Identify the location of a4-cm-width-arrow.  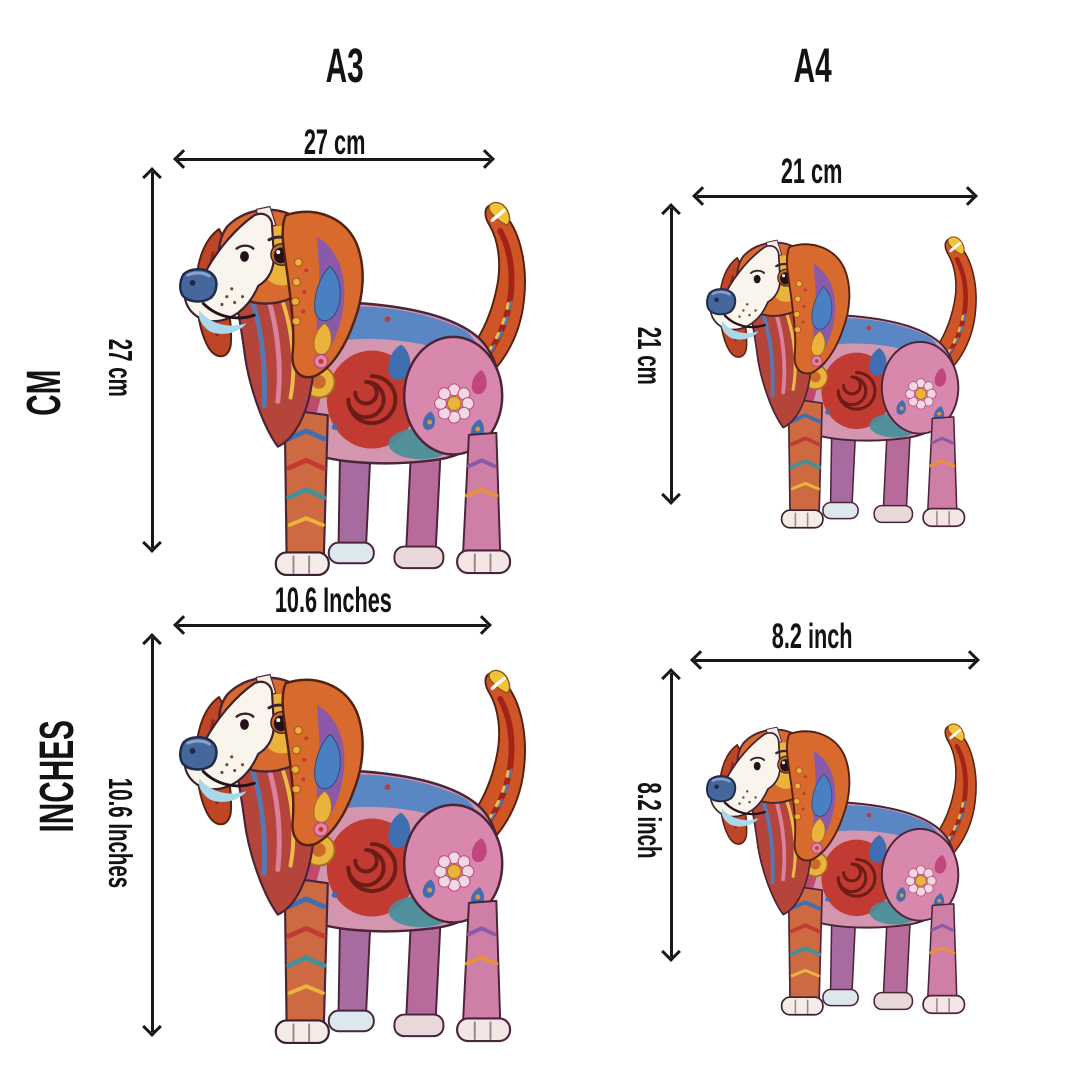
(835, 196).